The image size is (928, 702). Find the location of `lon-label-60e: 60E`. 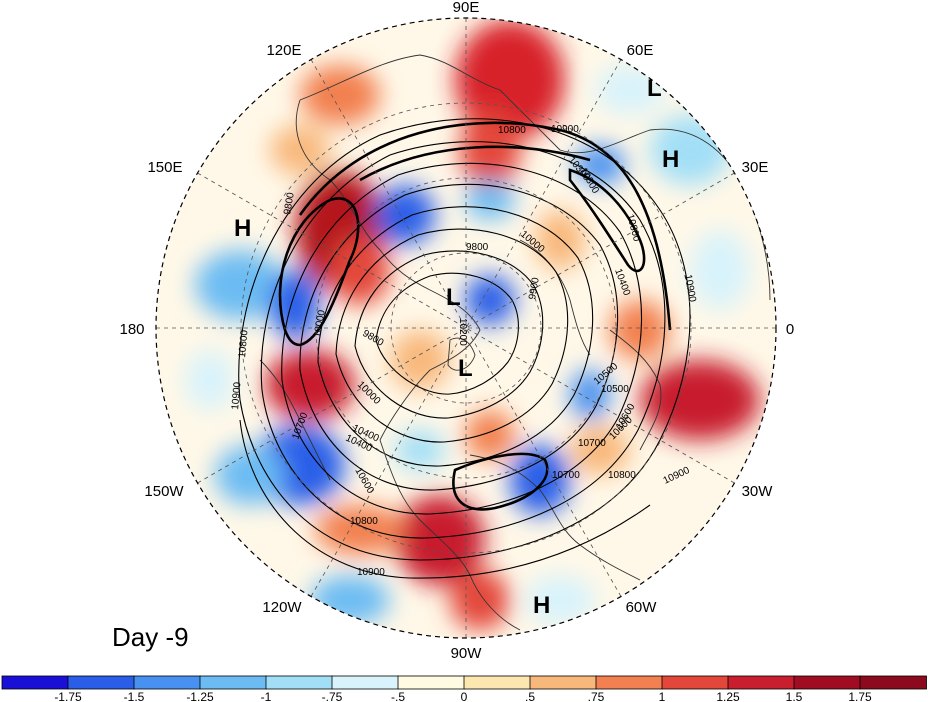

lon-label-60e: 60E is located at coordinates (640, 50).